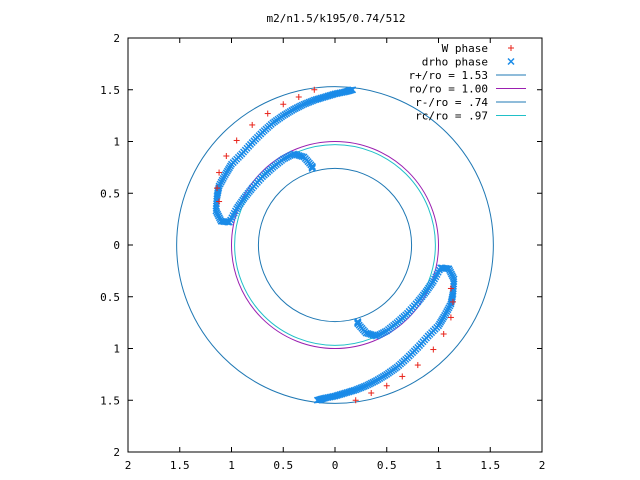 Image resolution: width=640 pixels, height=480 pixels. Describe the element at coordinates (448, 89) in the screenshot. I see `legend-label: ro/ro = 1.00` at that location.